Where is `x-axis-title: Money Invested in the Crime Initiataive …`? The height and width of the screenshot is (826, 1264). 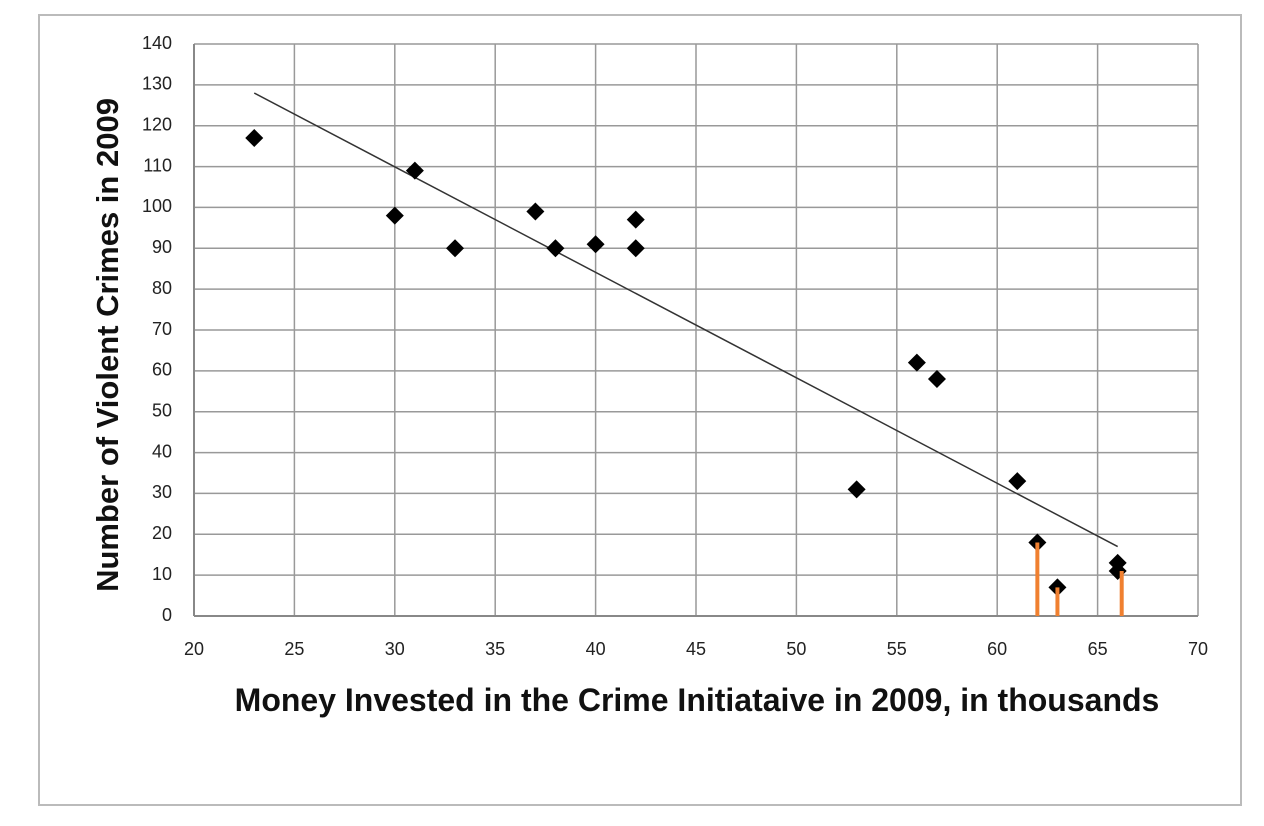
x-axis-title: Money Invested in the Crime Initiataive … is located at coordinates (697, 700).